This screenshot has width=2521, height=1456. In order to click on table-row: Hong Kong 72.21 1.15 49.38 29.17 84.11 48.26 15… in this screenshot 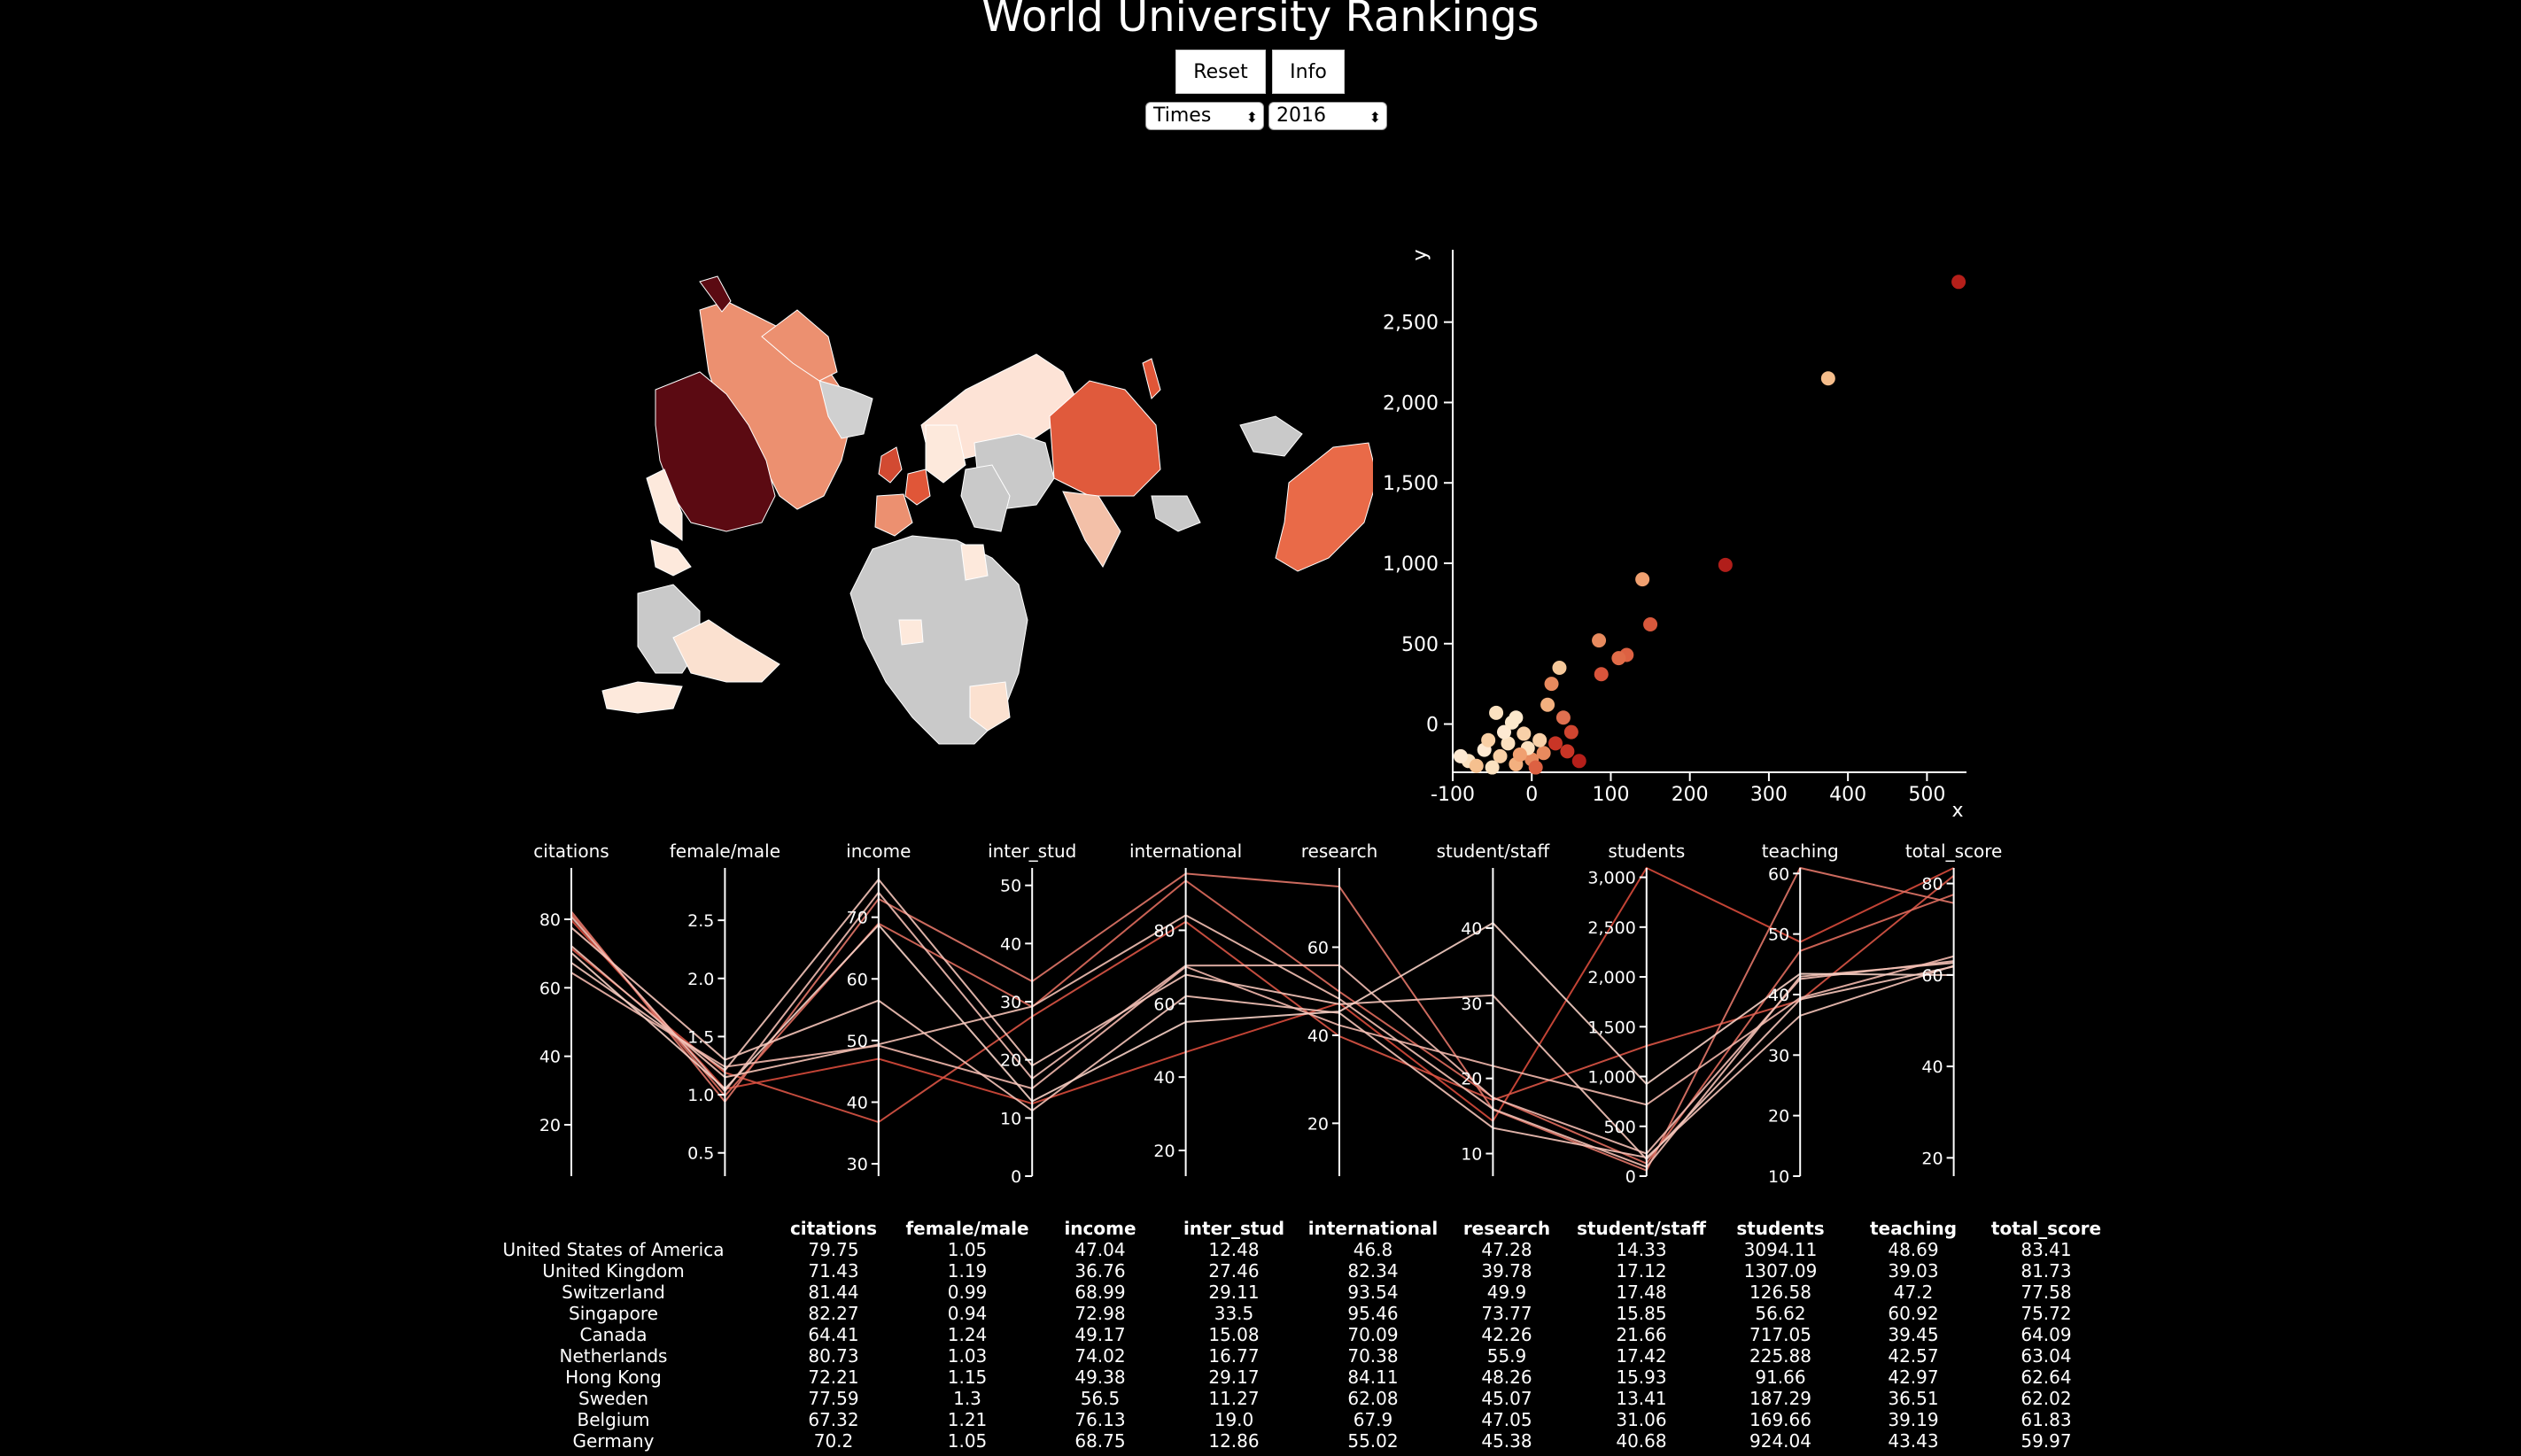, I will do `click(1287, 1377)`.